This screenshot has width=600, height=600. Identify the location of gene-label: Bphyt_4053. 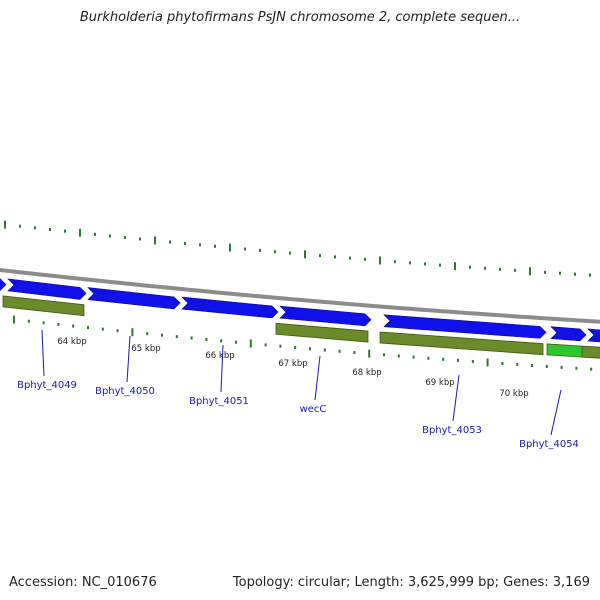
(452, 430).